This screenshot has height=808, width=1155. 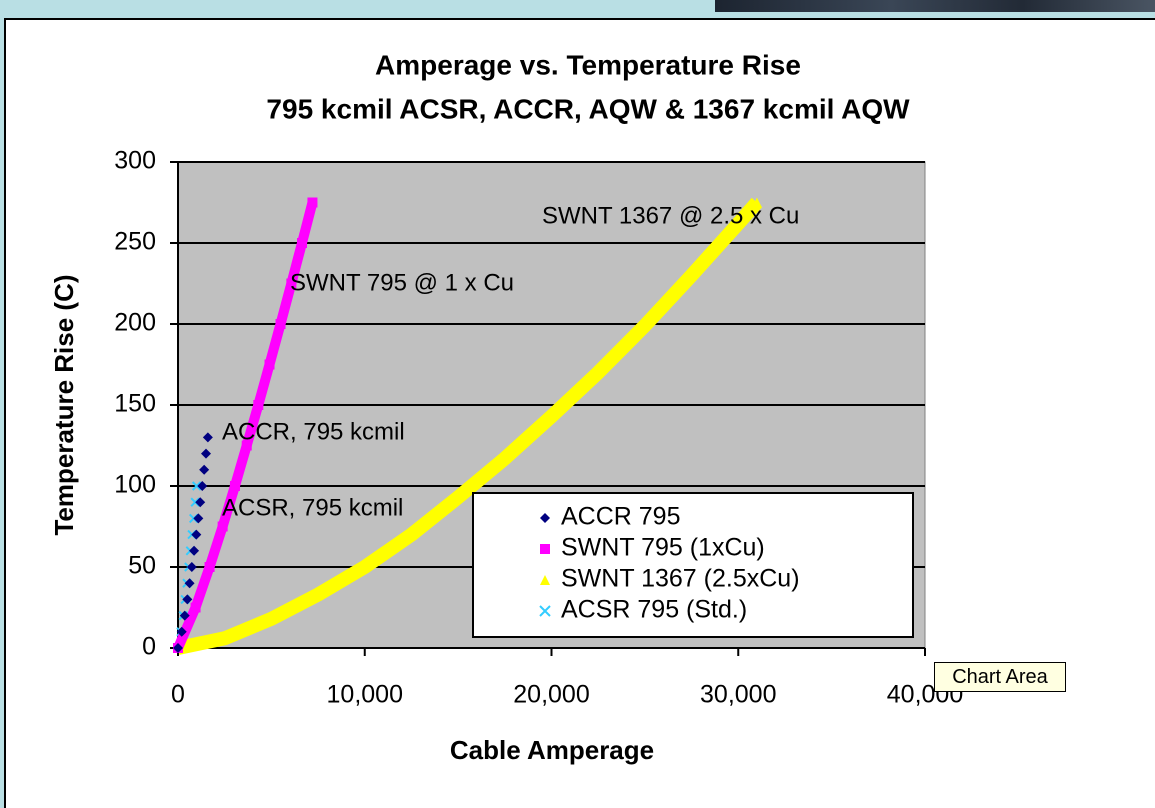 What do you see at coordinates (552, 750) in the screenshot?
I see `x-axis-label: Cable Amperage` at bounding box center [552, 750].